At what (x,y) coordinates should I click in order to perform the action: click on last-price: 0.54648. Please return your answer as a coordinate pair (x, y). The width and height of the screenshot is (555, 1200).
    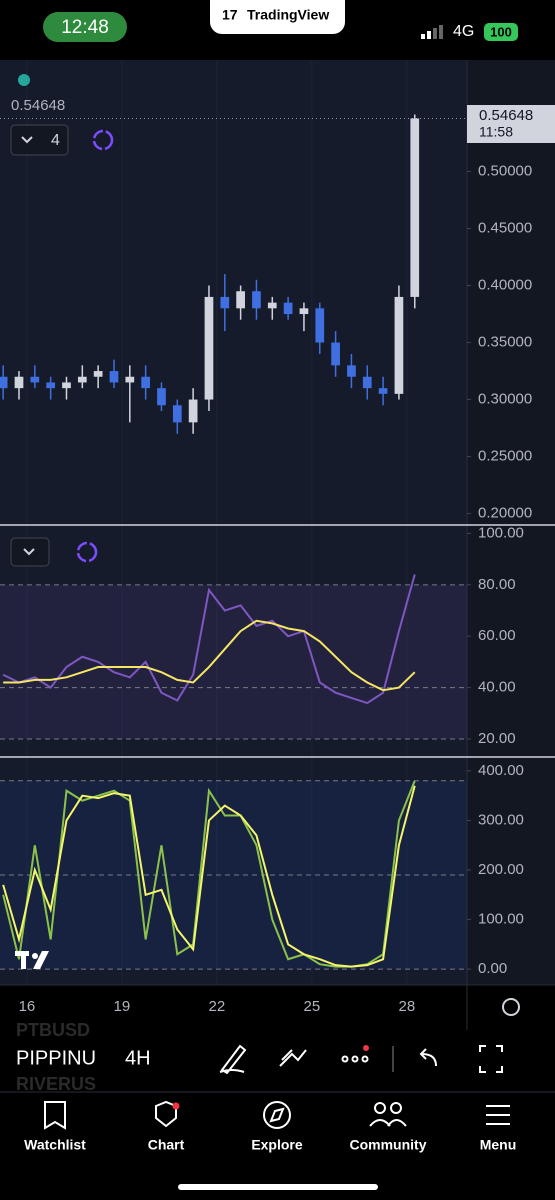
    Looking at the image, I should click on (506, 115).